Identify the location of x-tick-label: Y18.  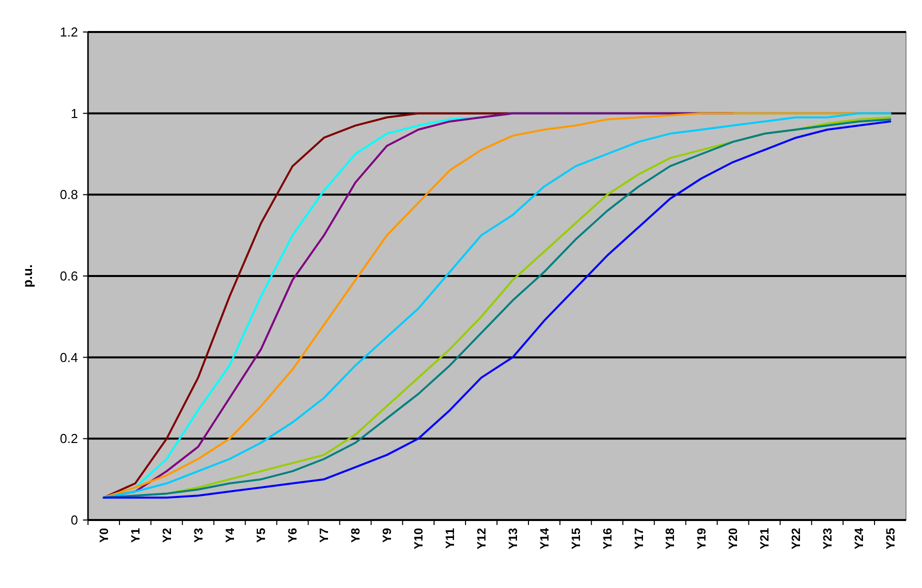
(670, 539).